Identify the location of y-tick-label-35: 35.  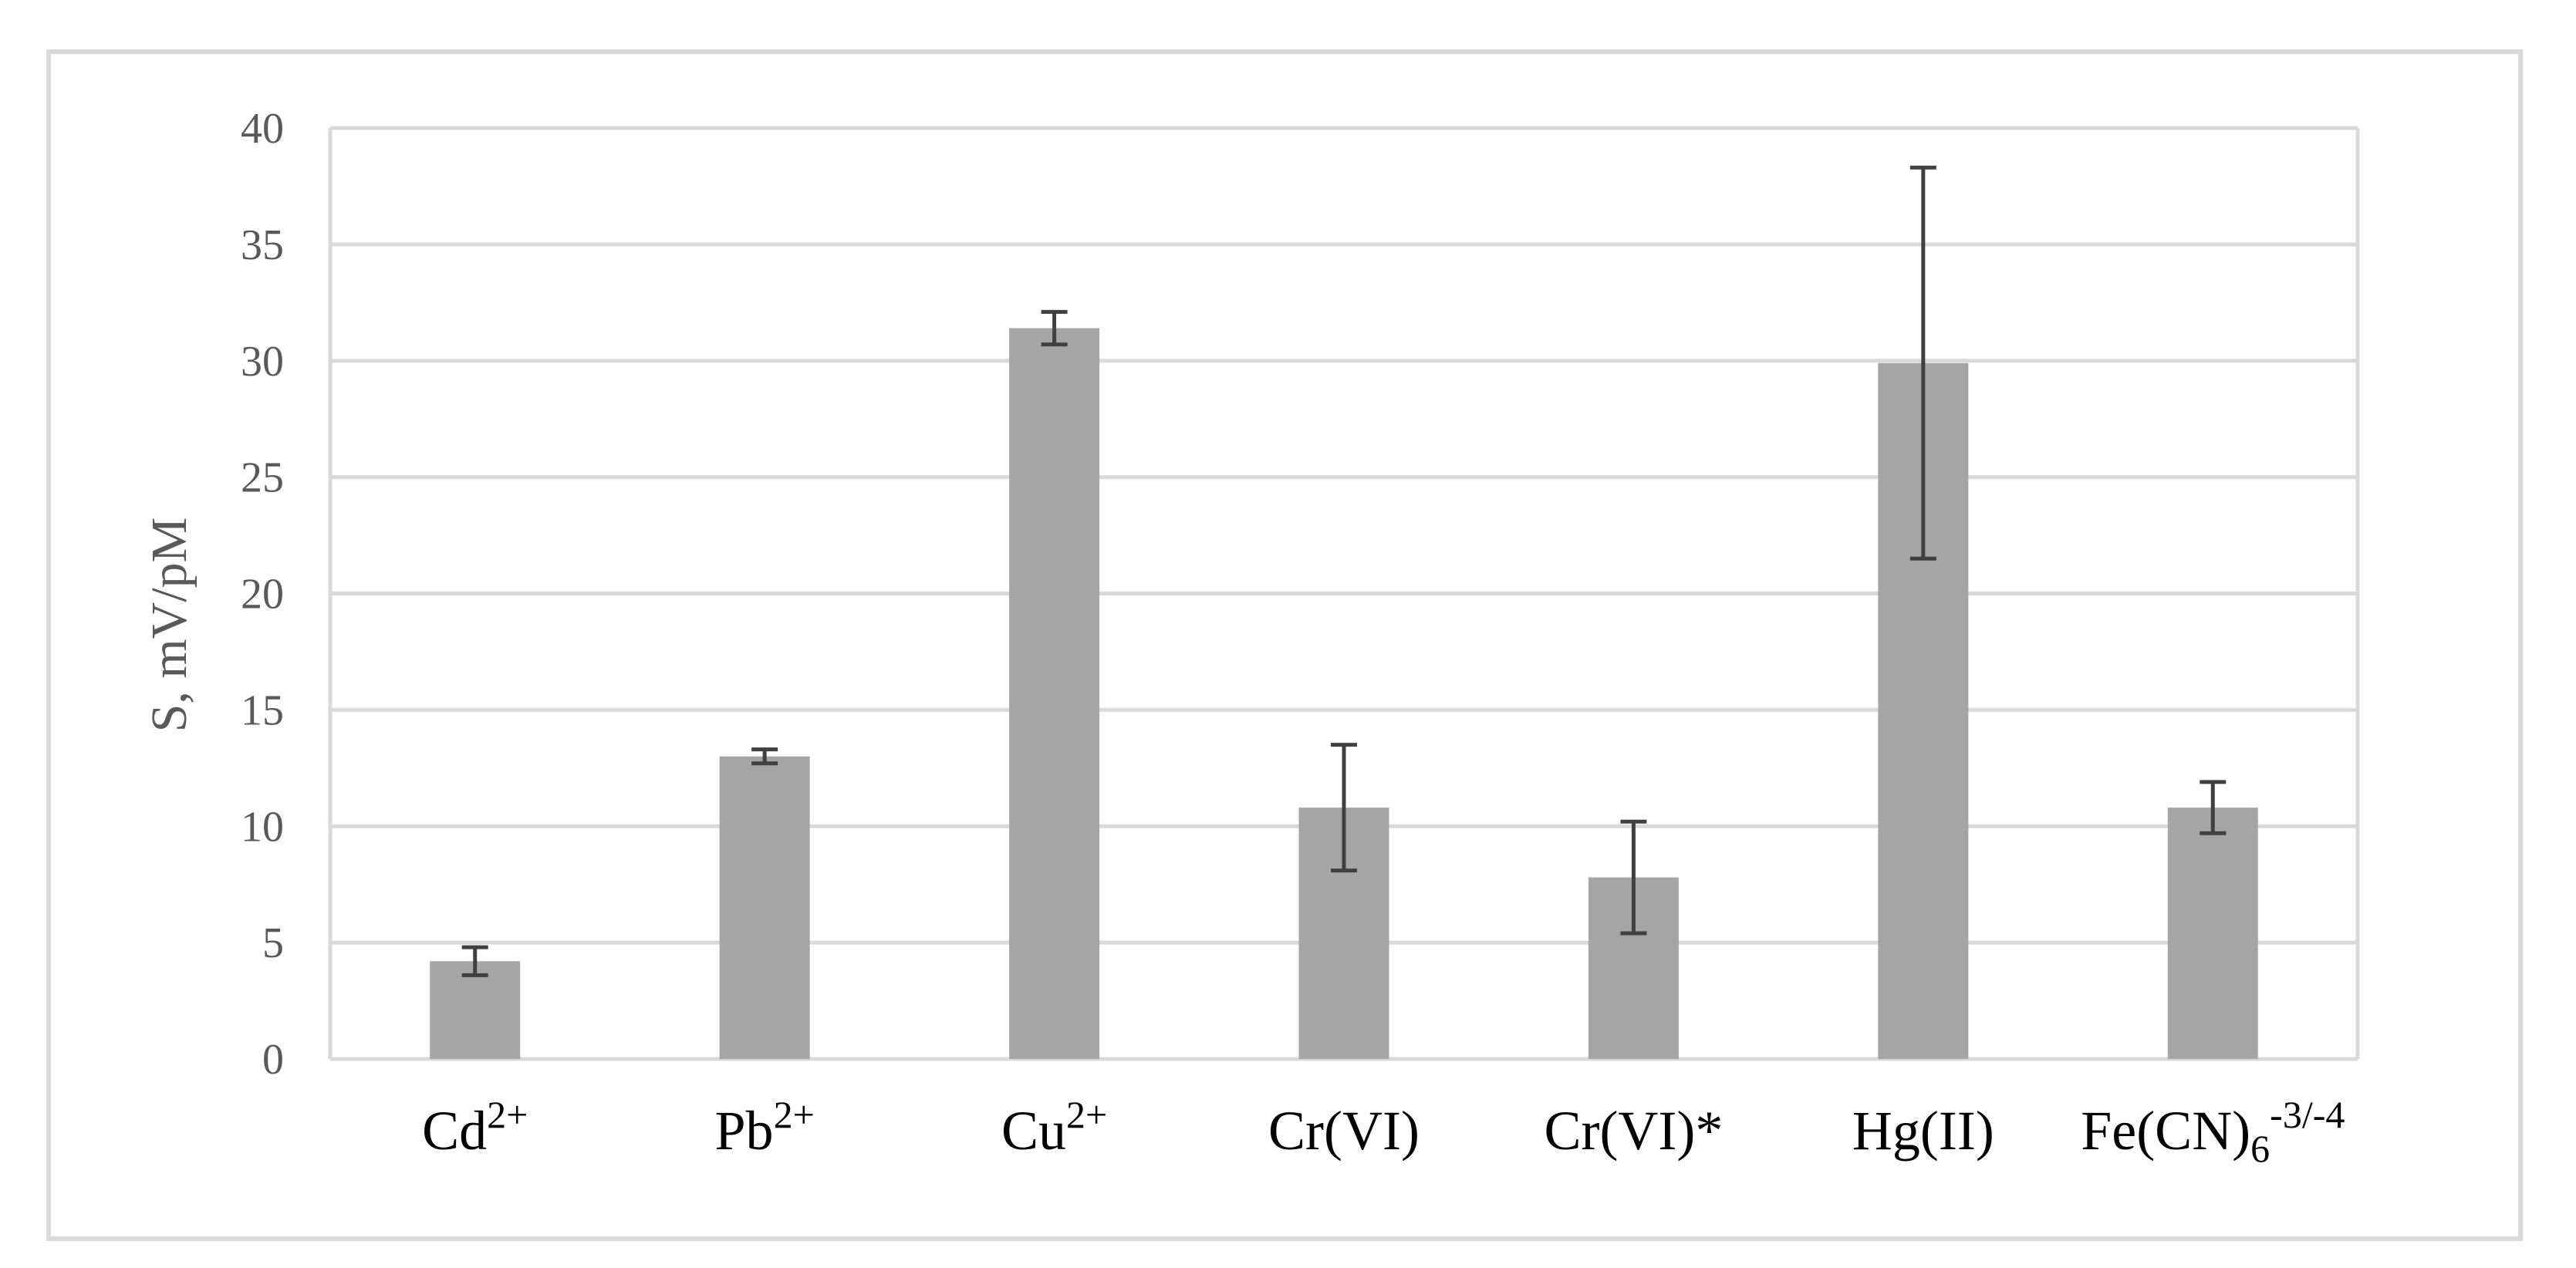
(262, 245).